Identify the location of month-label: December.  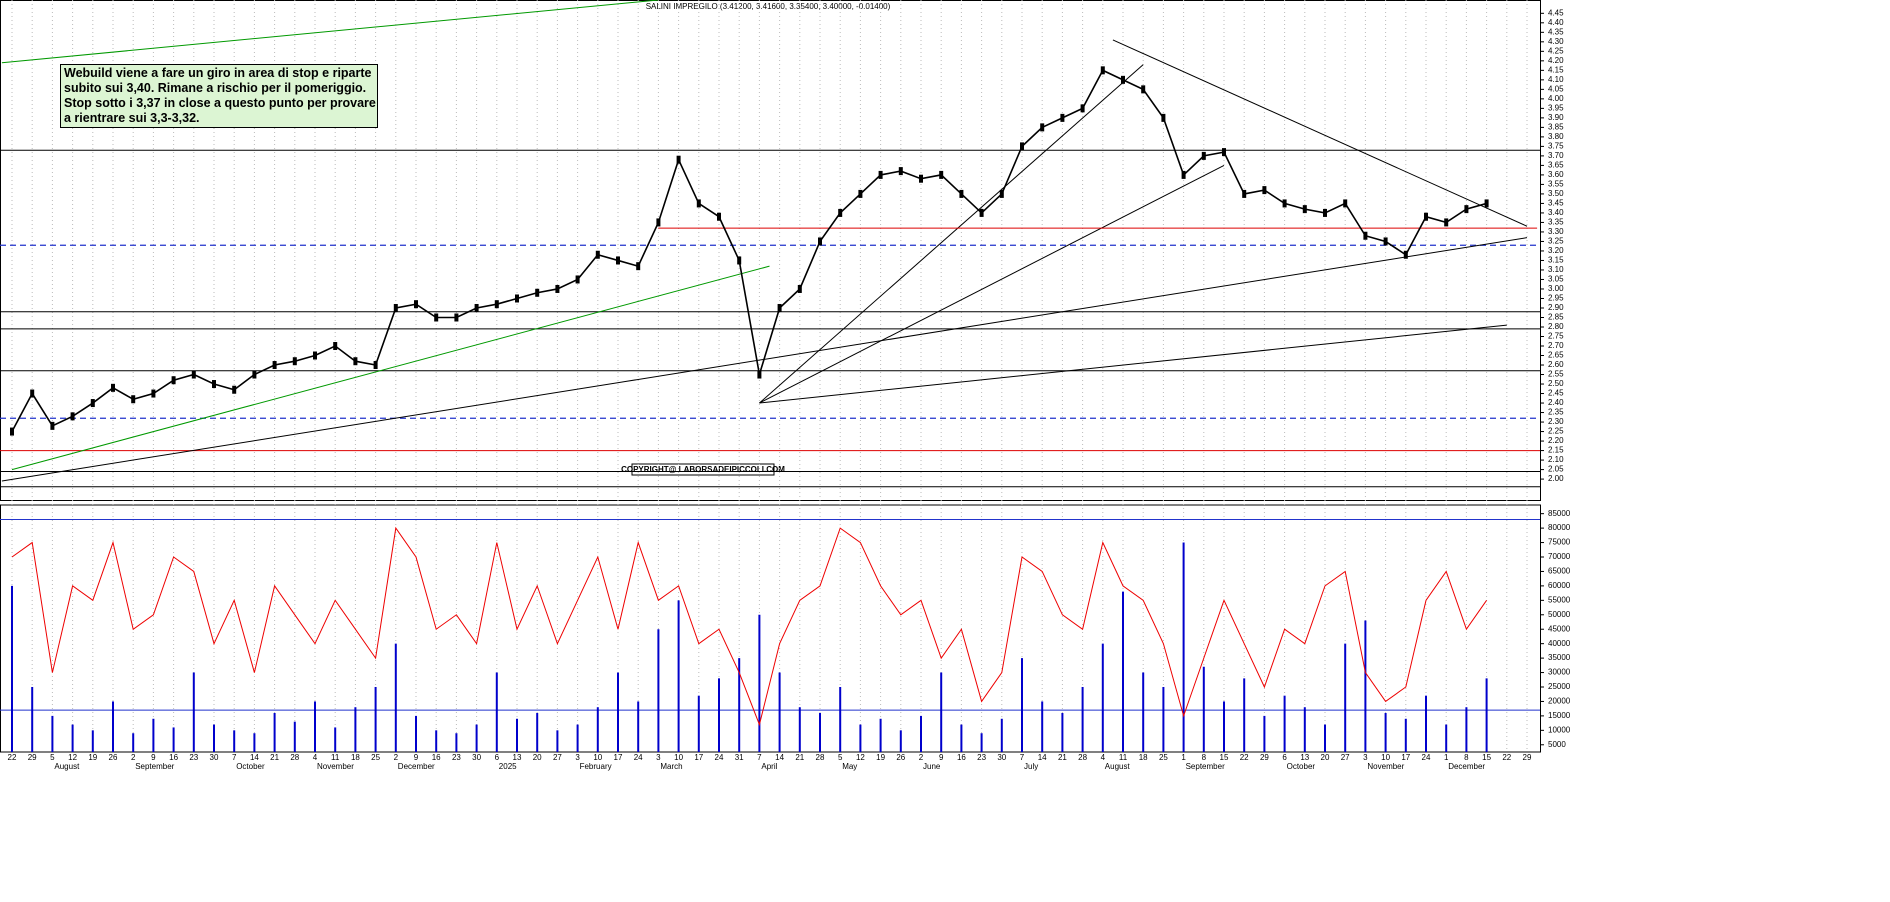
(416, 766).